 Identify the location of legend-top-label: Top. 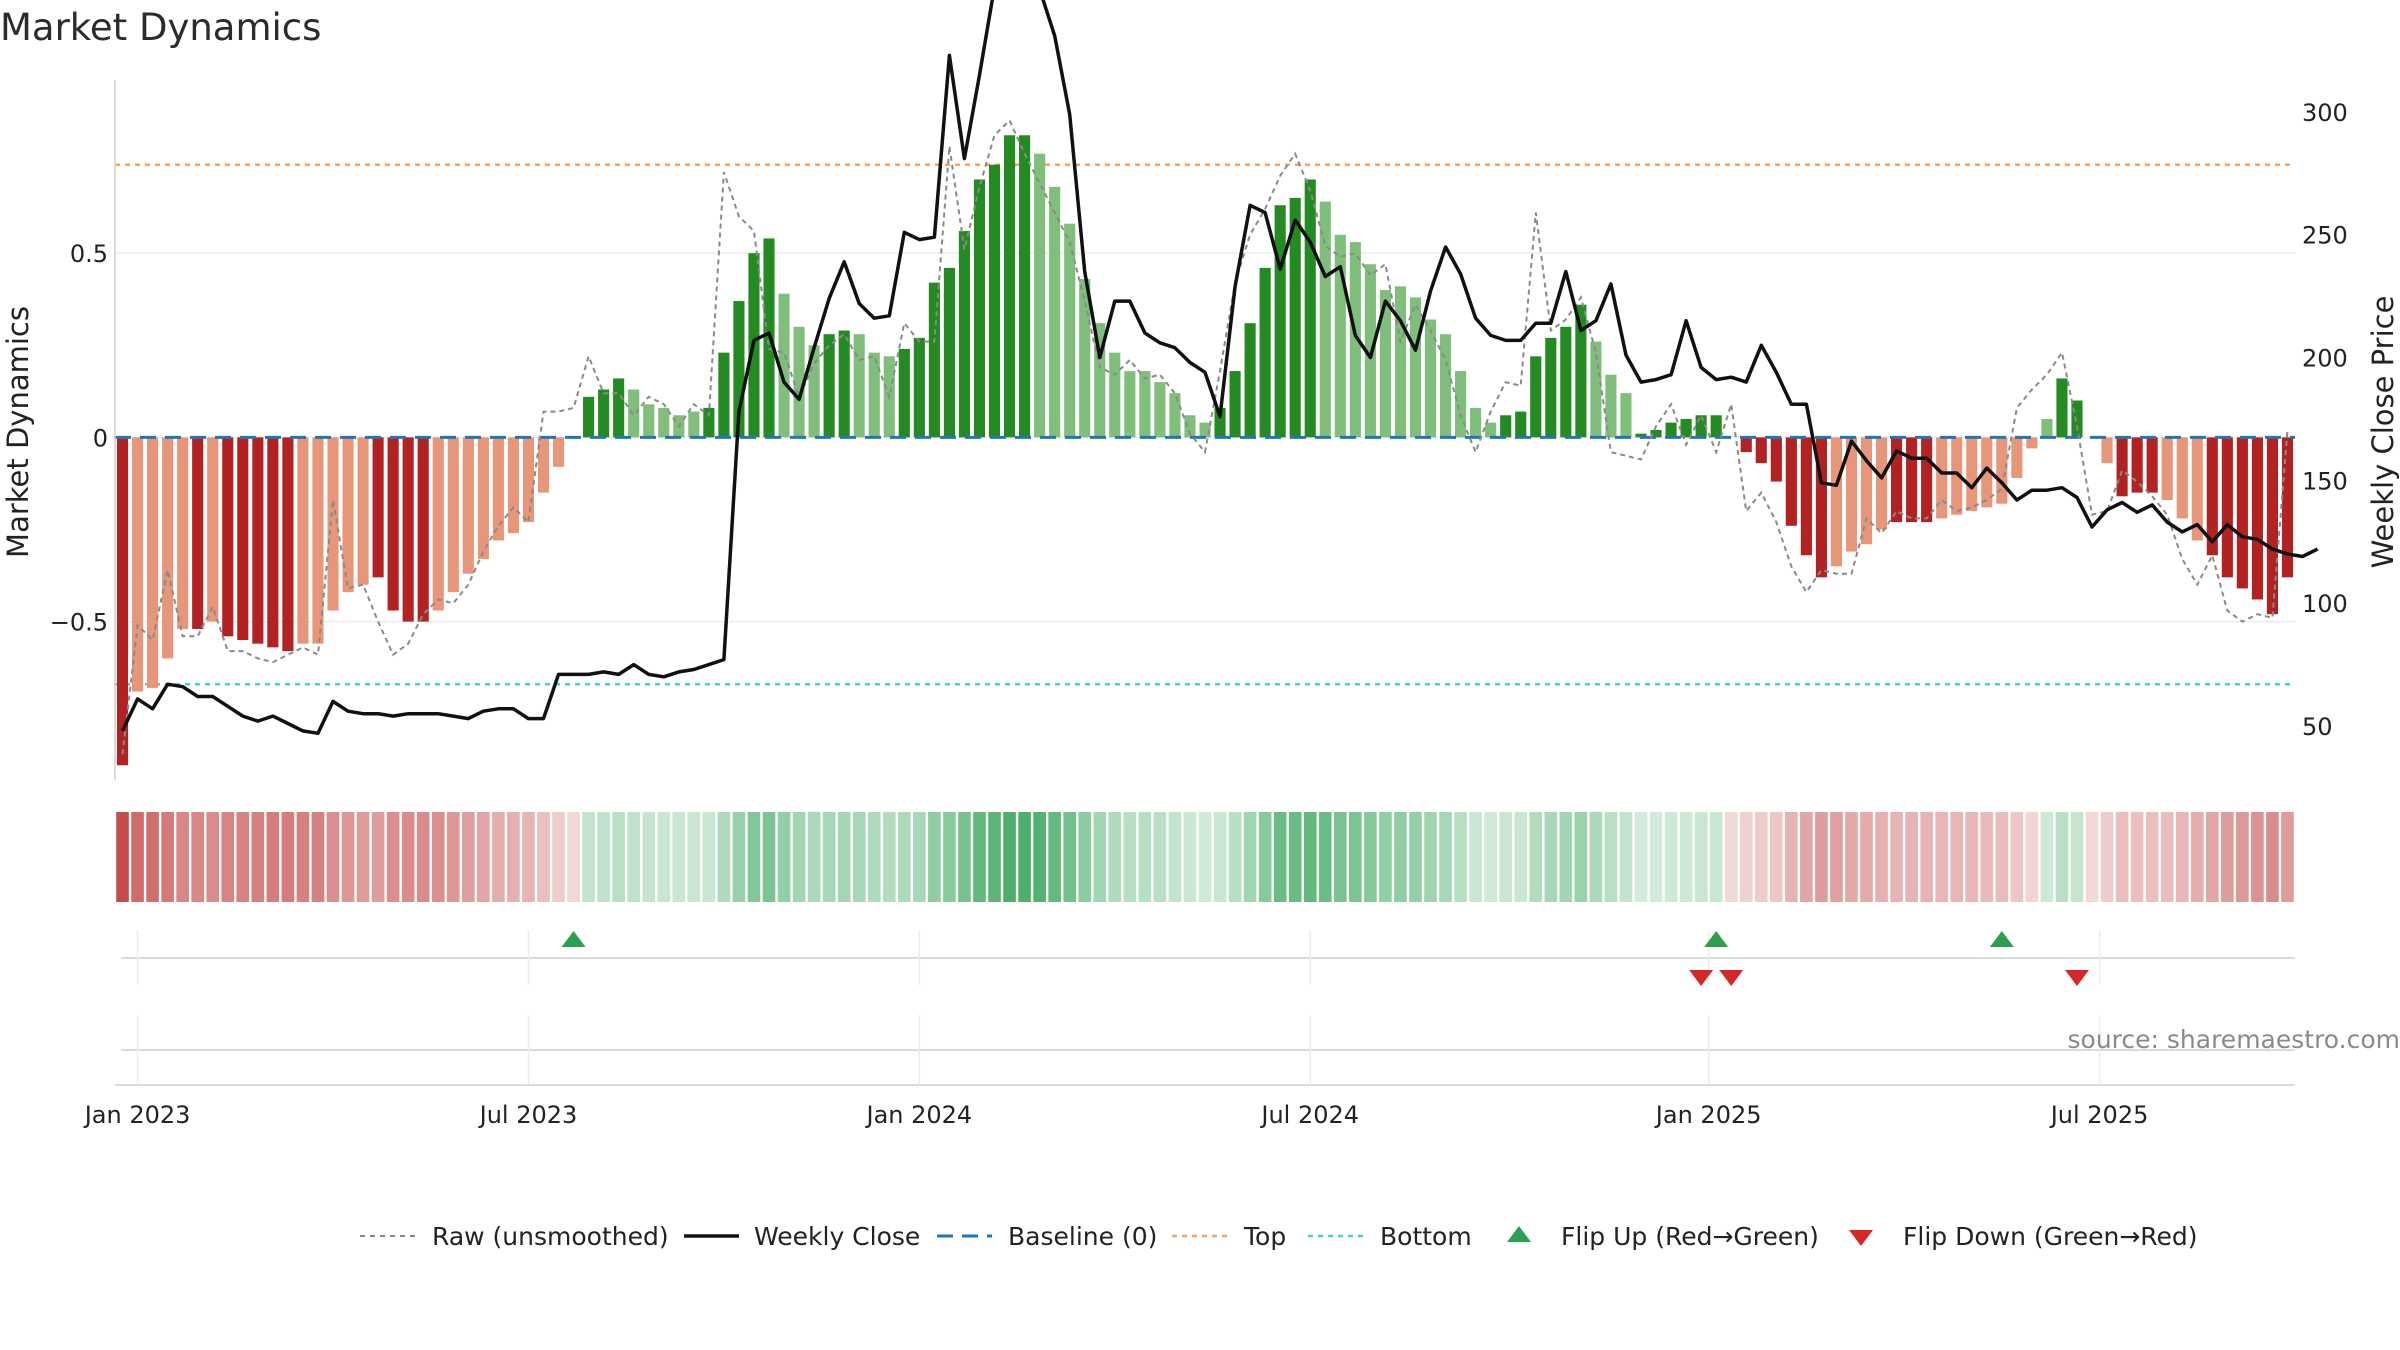
(1264, 1236).